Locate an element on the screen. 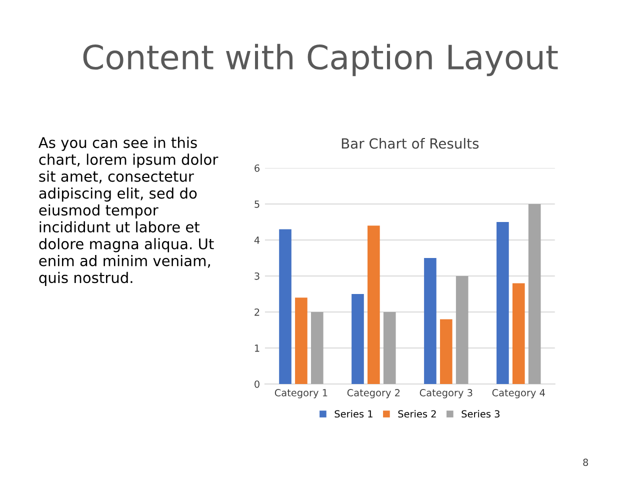 The image size is (640, 480). y-tick-label: 0 is located at coordinates (257, 384).